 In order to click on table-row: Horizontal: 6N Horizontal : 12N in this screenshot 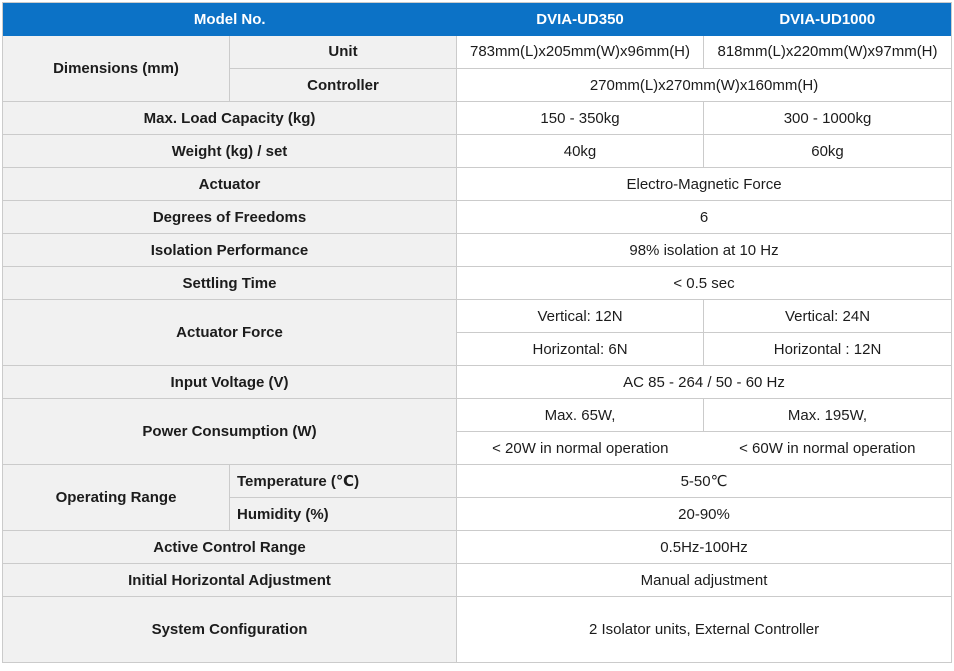, I will do `click(478, 349)`.